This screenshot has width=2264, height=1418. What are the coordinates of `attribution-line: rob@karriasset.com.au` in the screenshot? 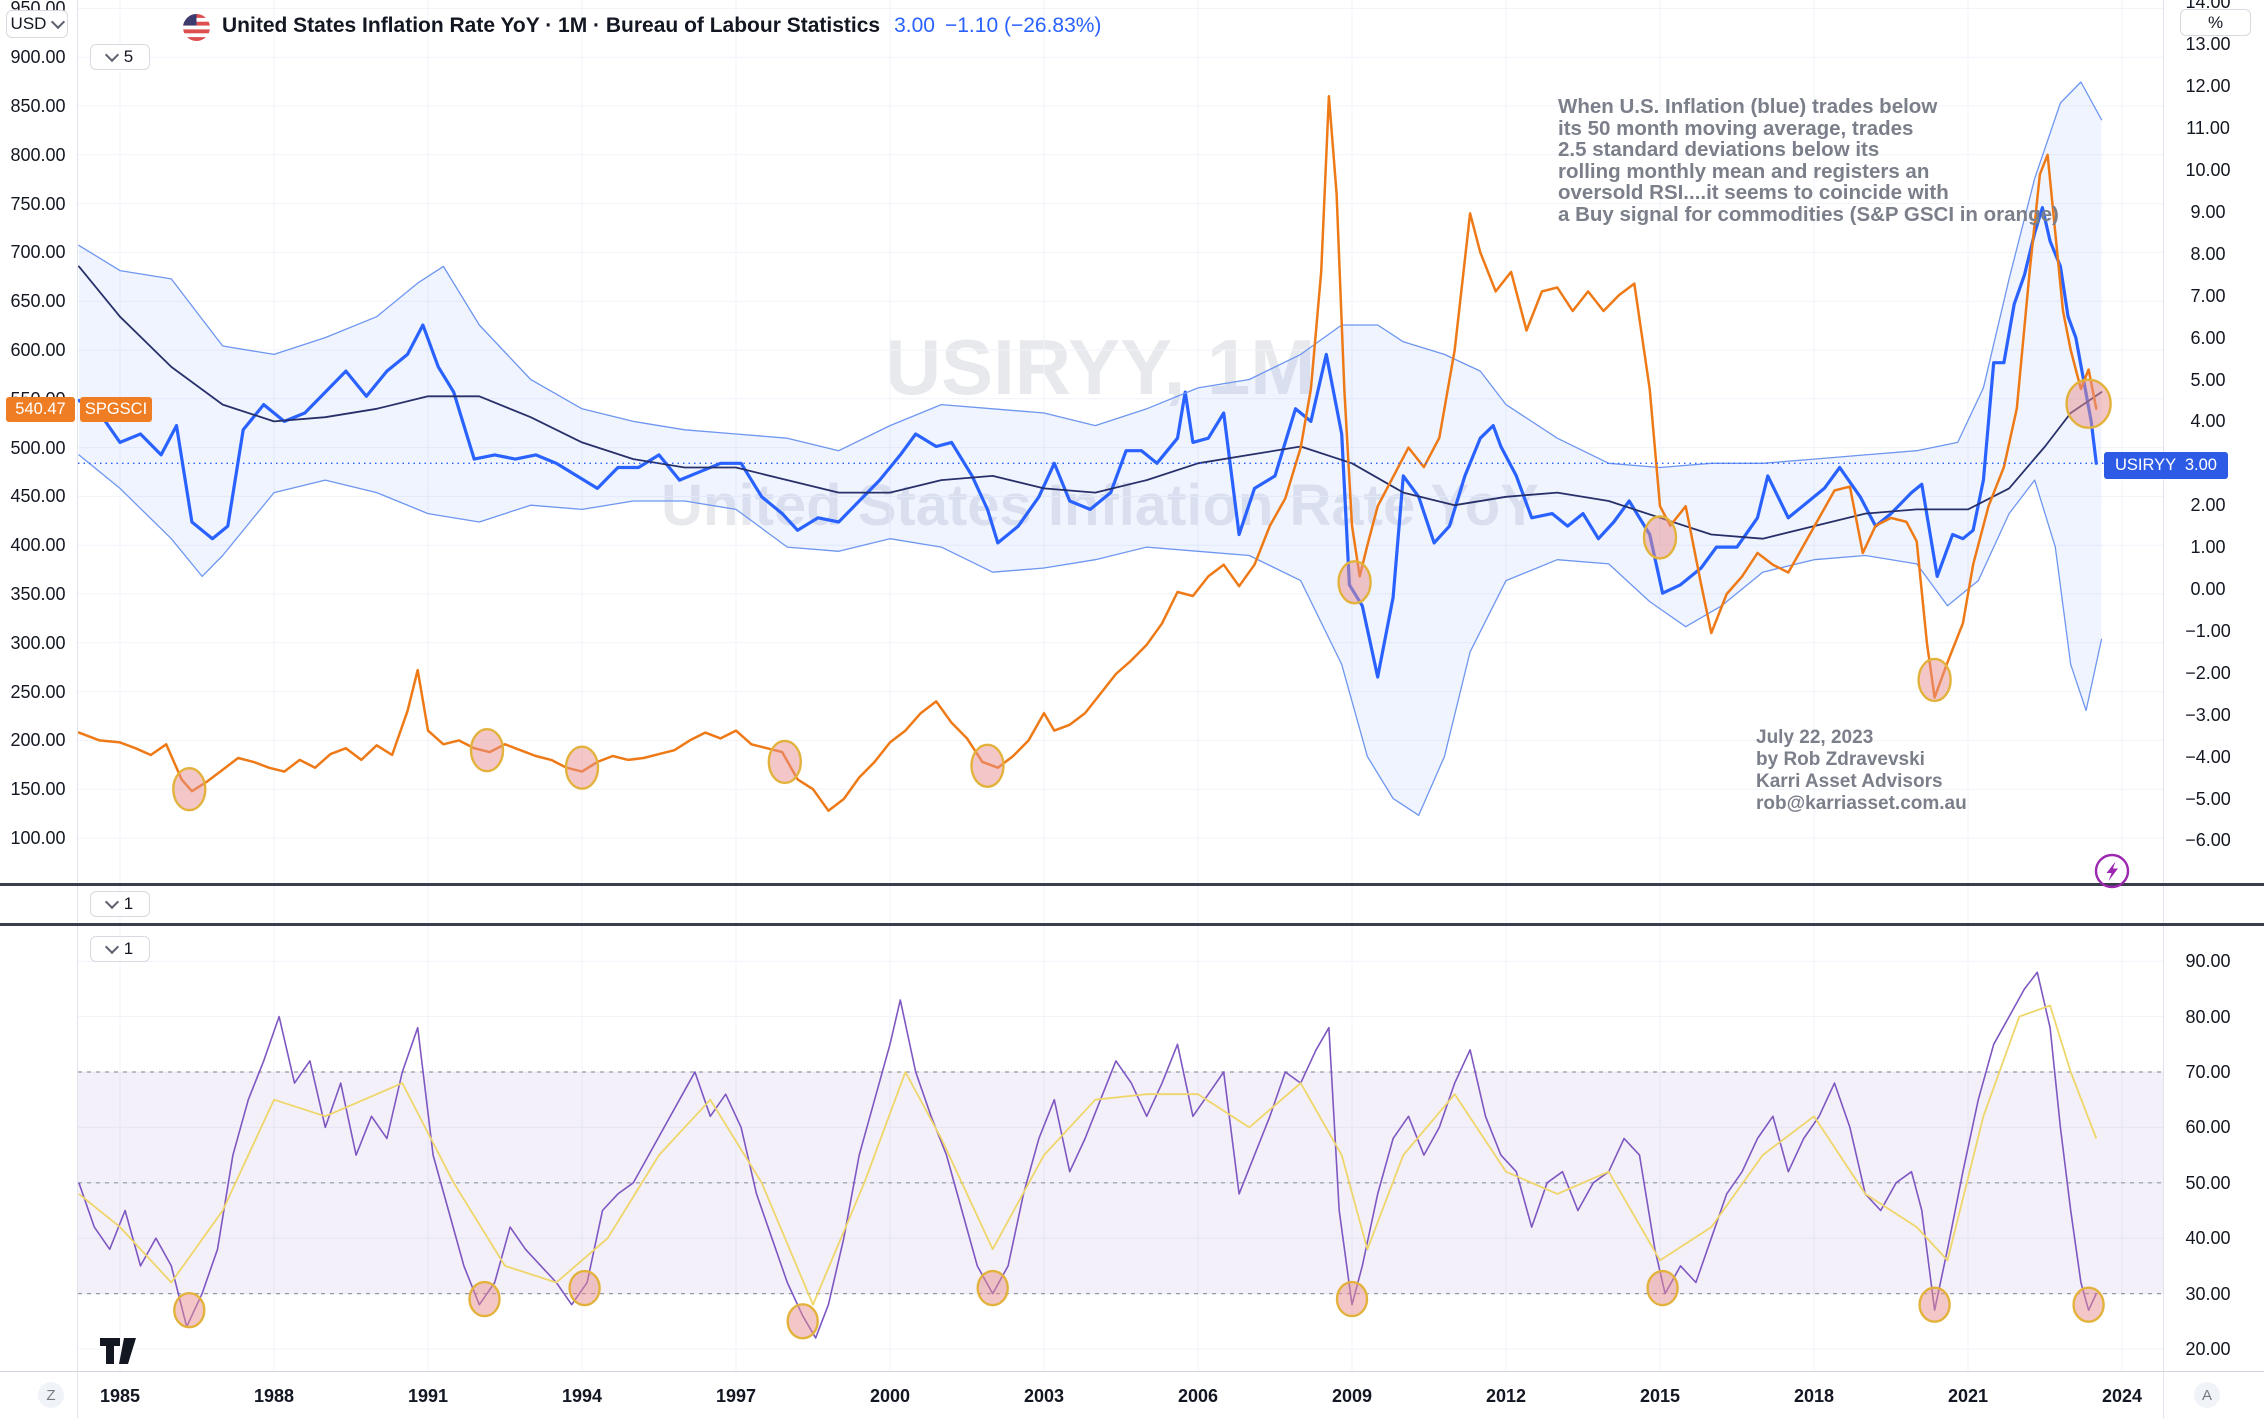 It's located at (1861, 803).